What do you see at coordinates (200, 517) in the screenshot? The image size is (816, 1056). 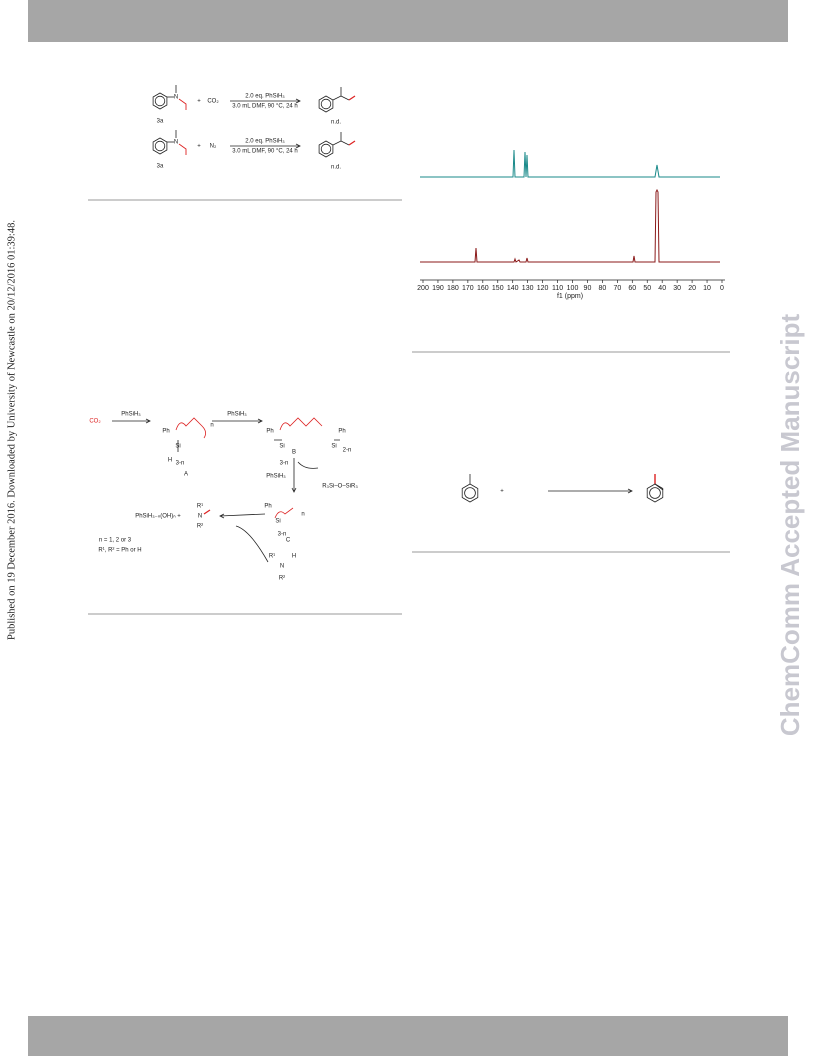 I see `product-n: N` at bounding box center [200, 517].